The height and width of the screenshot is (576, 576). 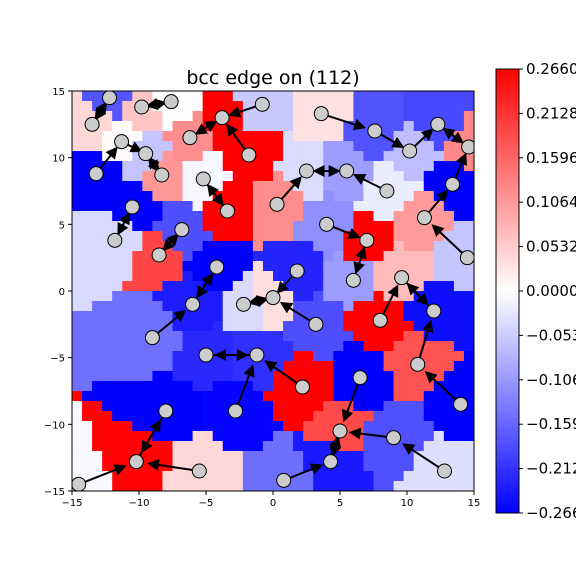 What do you see at coordinates (58, 159) in the screenshot?
I see `y-tick-label: 10` at bounding box center [58, 159].